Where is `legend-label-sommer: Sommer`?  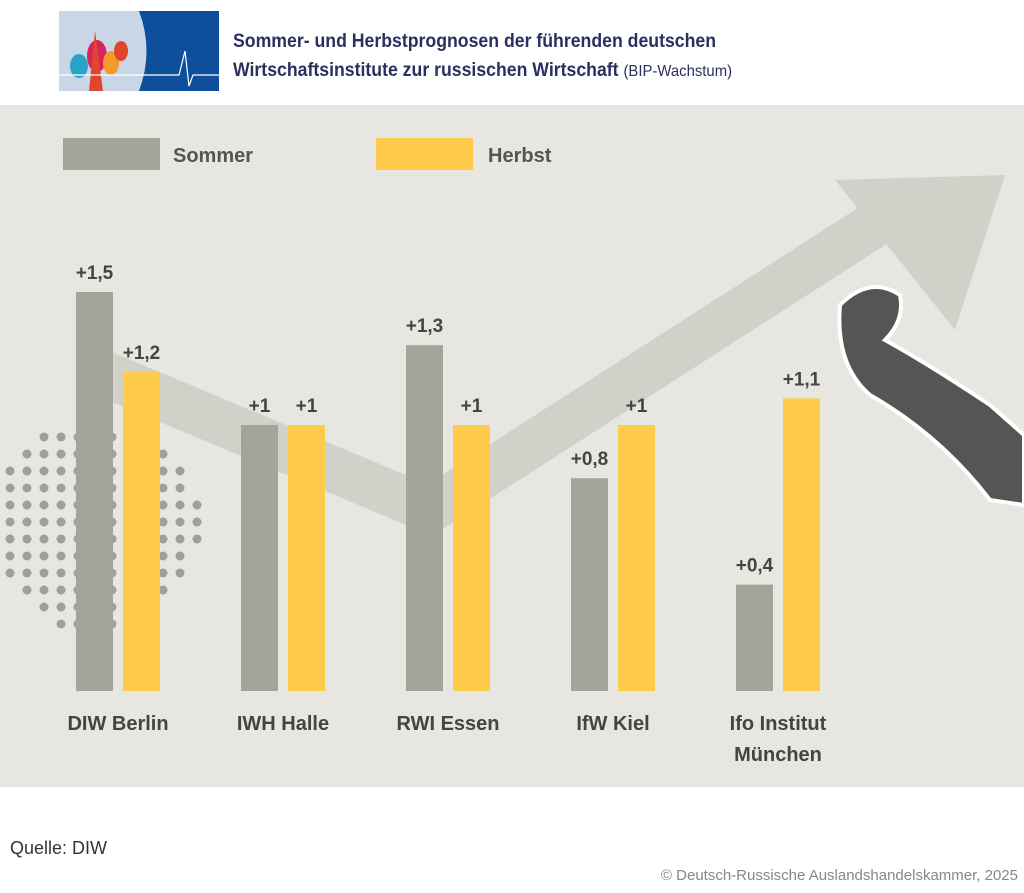 legend-label-sommer: Sommer is located at coordinates (213, 156).